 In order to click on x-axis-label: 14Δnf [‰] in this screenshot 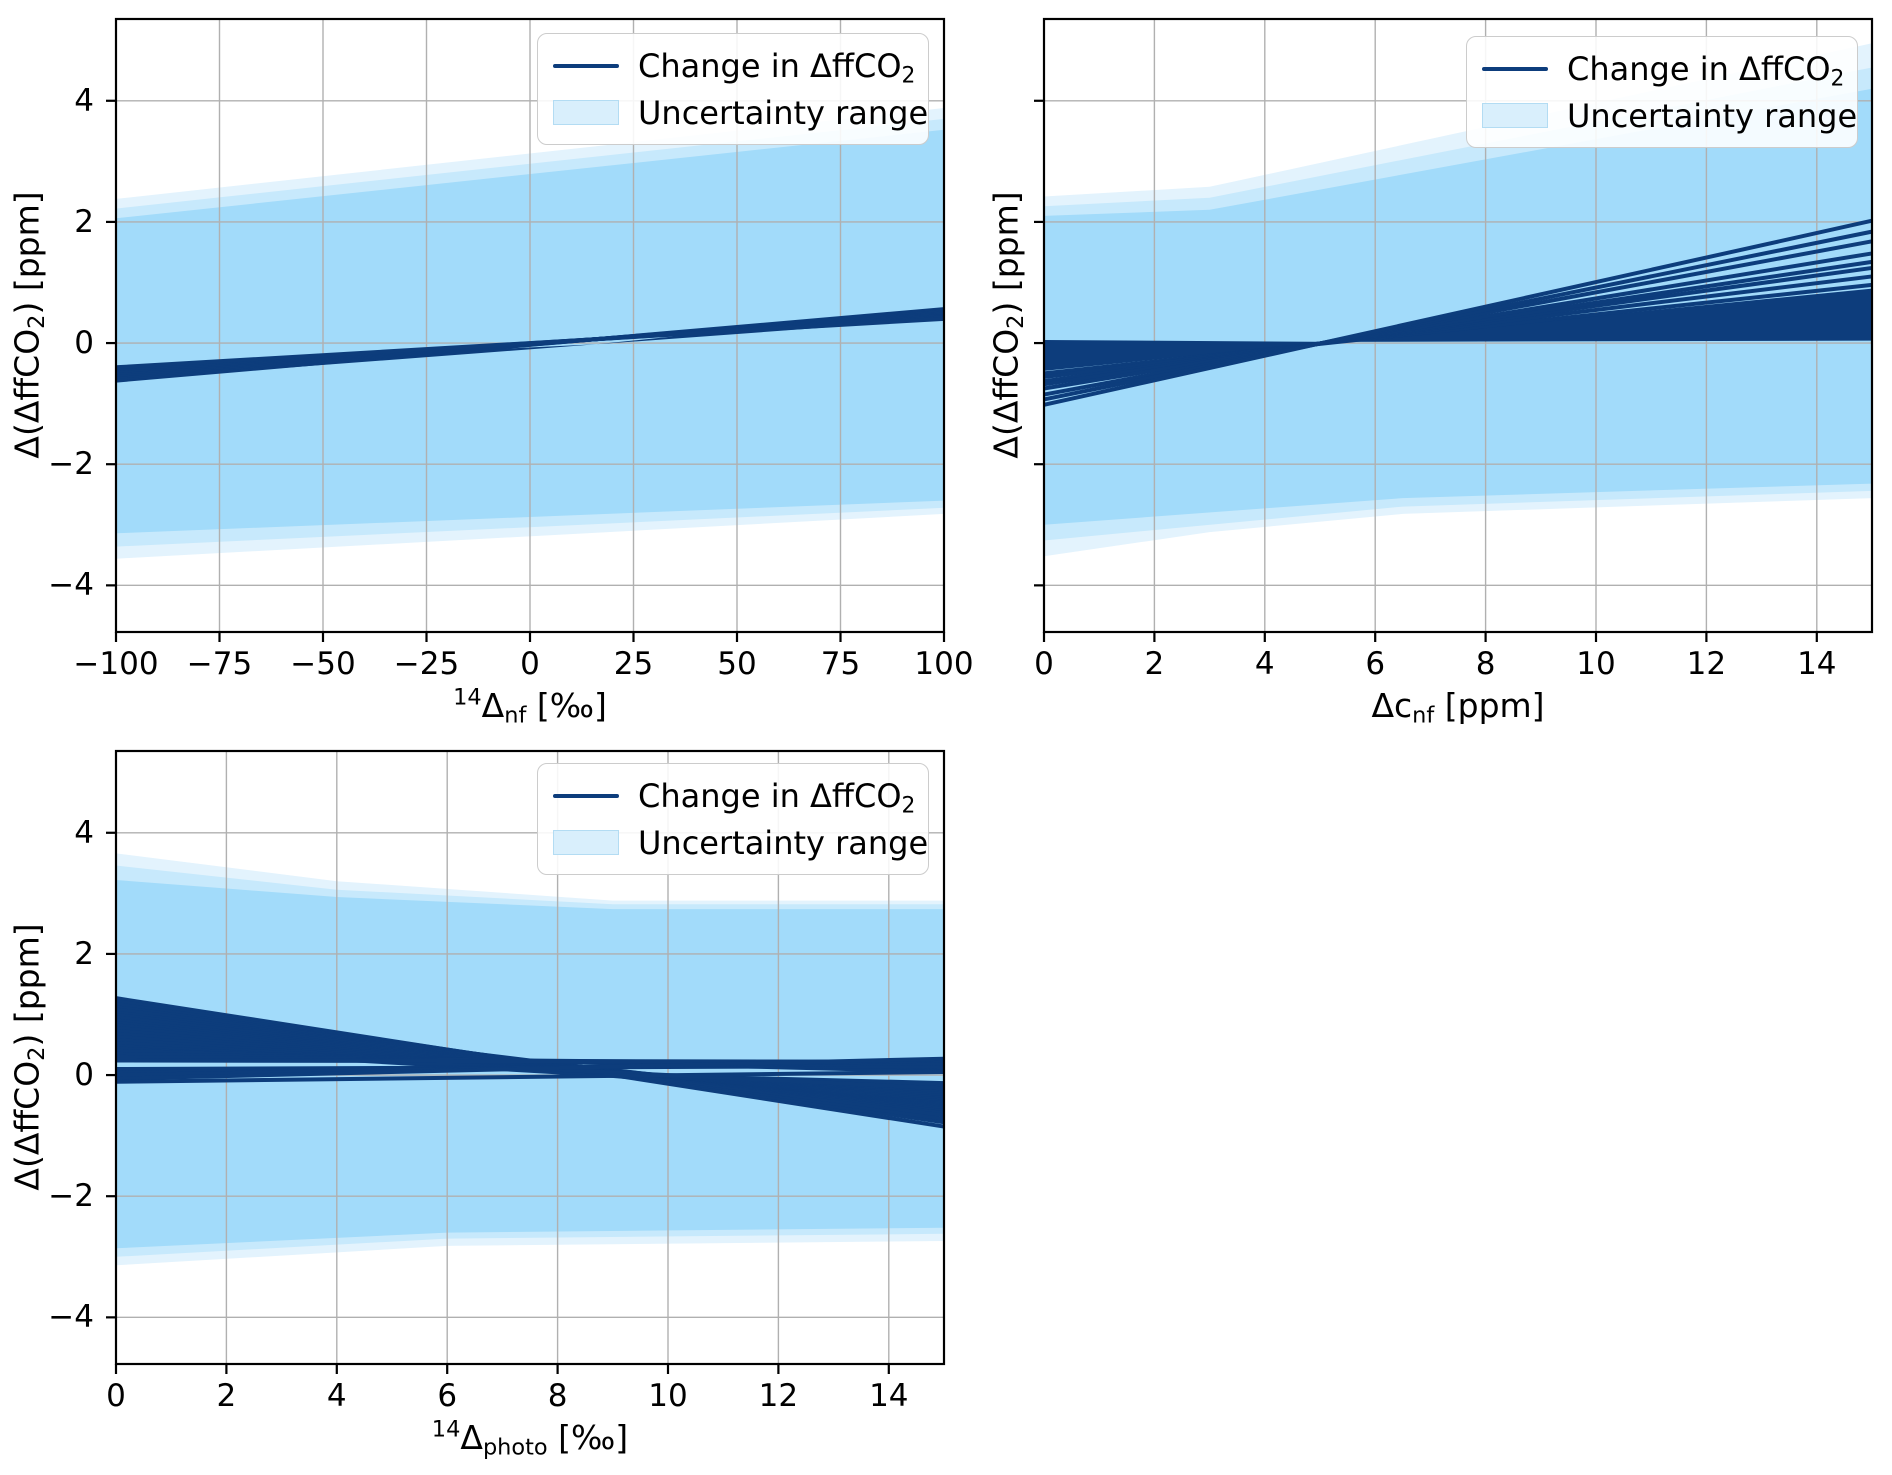, I will do `click(530, 705)`.